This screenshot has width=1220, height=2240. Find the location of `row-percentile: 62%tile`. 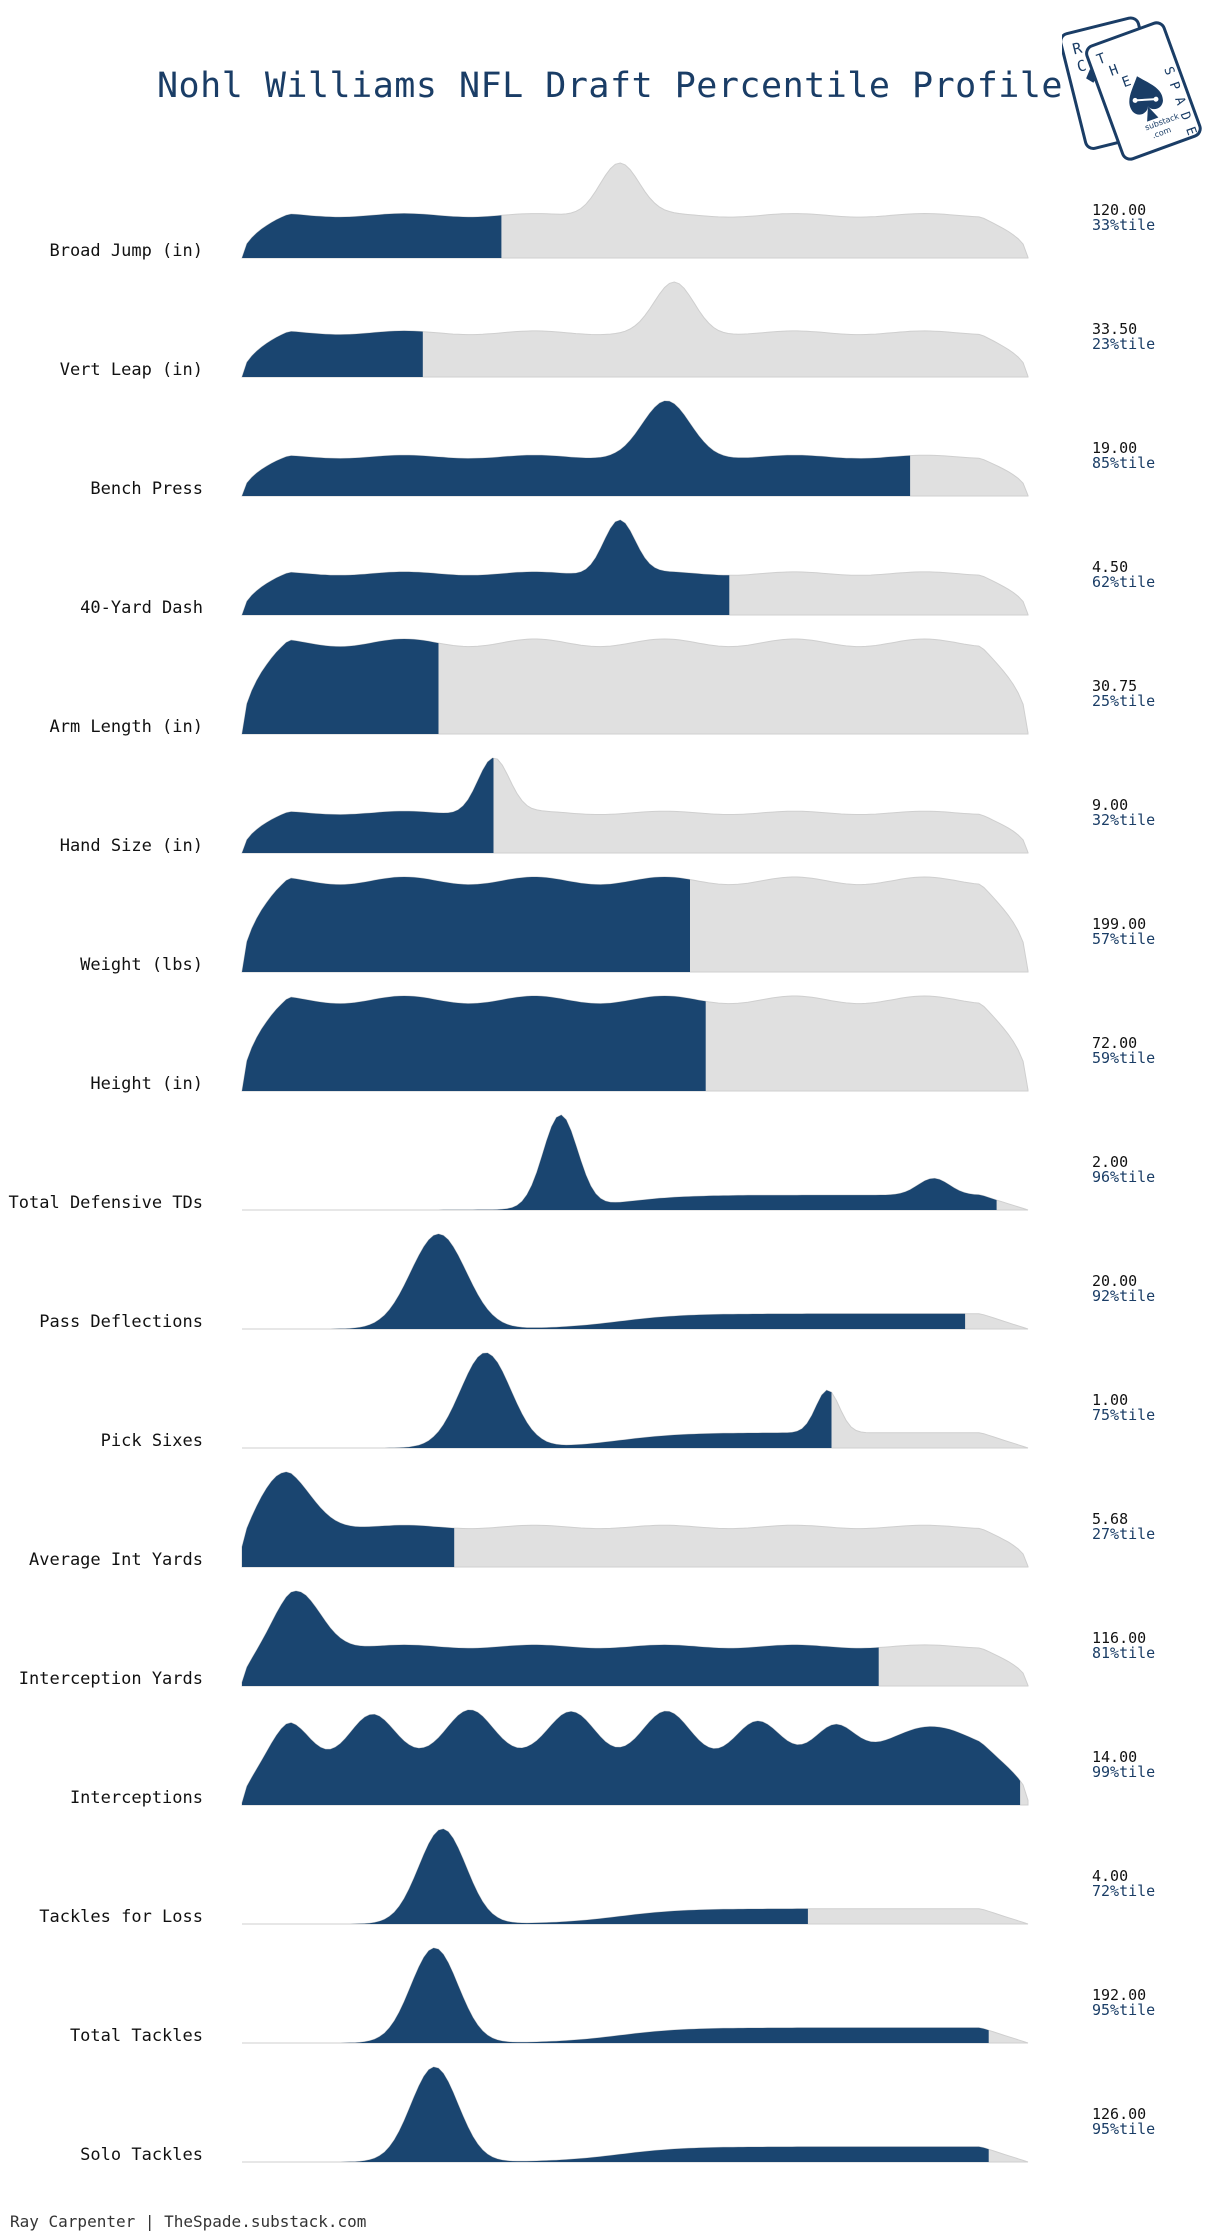

row-percentile: 62%tile is located at coordinates (1123, 582).